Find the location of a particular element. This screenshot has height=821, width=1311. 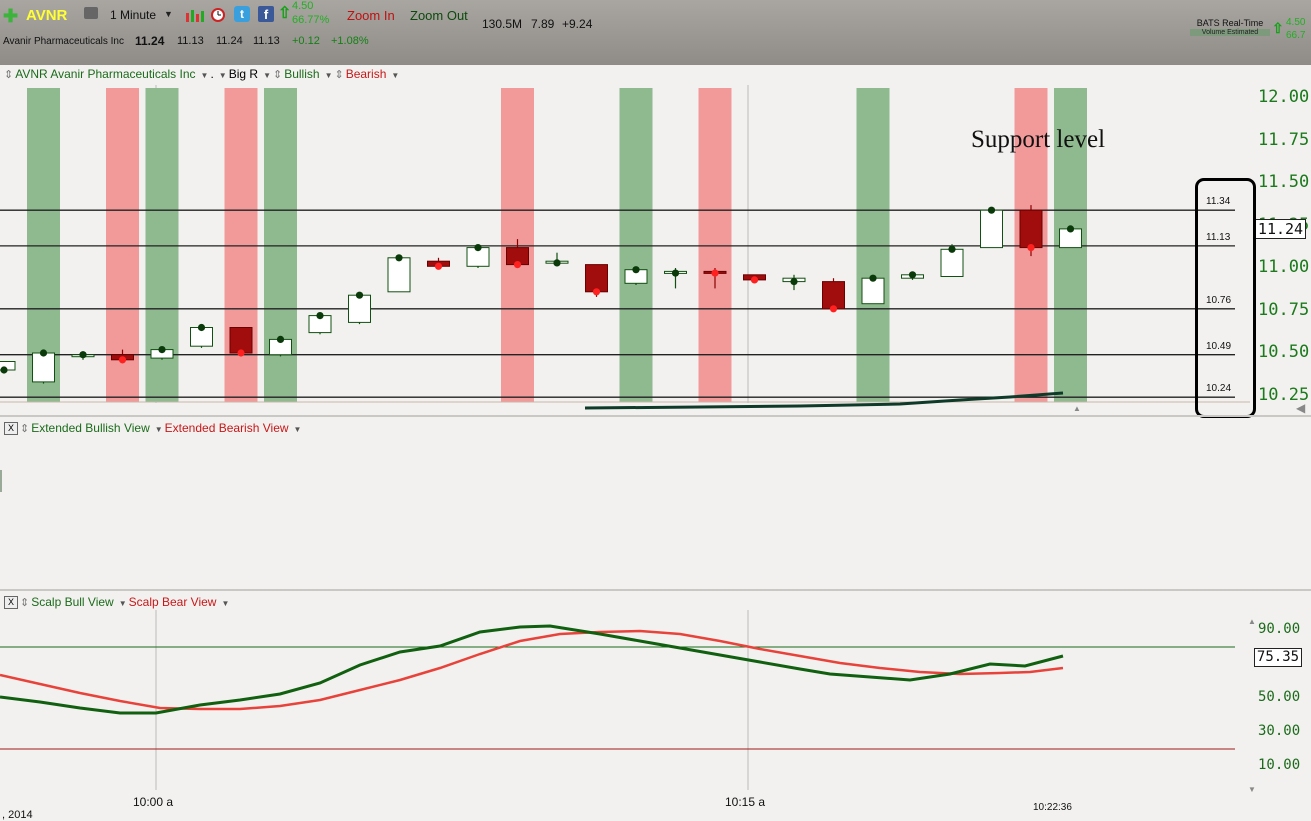

twitter-icon: t is located at coordinates (242, 14).